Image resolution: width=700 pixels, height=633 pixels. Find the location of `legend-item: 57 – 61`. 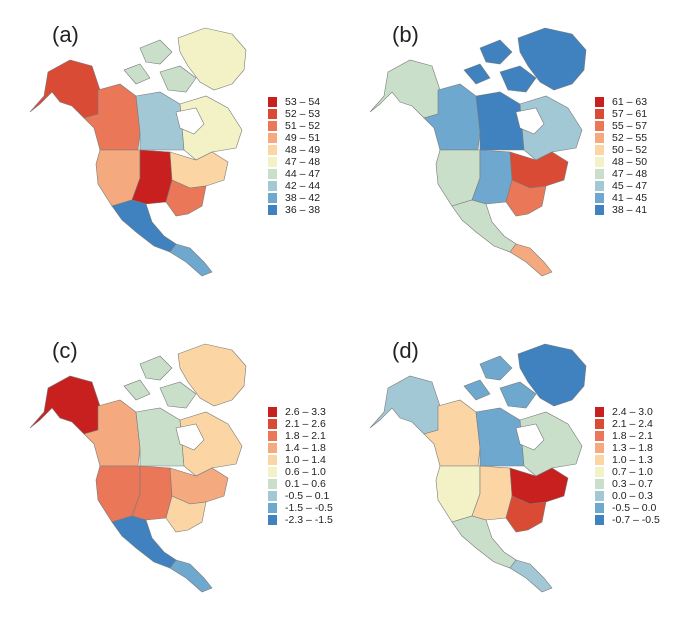

legend-item: 57 – 61 is located at coordinates (621, 114).